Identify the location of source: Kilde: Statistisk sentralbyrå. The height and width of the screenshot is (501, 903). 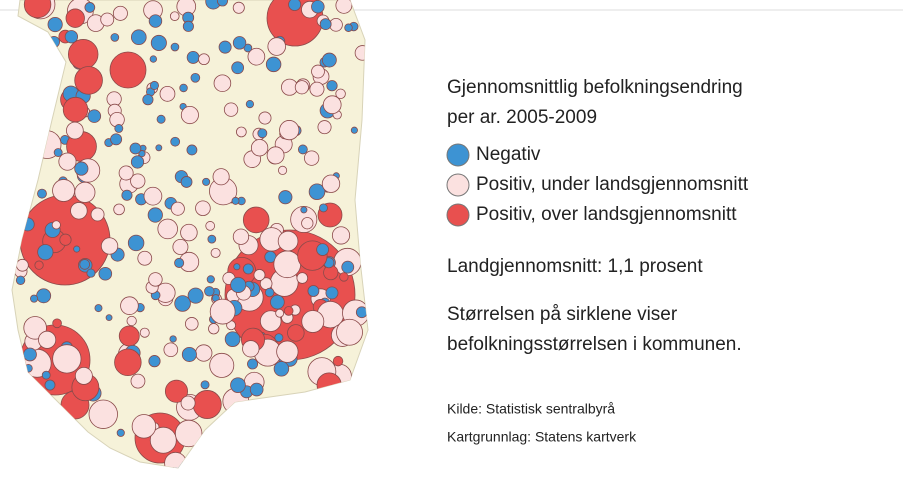
(531, 409).